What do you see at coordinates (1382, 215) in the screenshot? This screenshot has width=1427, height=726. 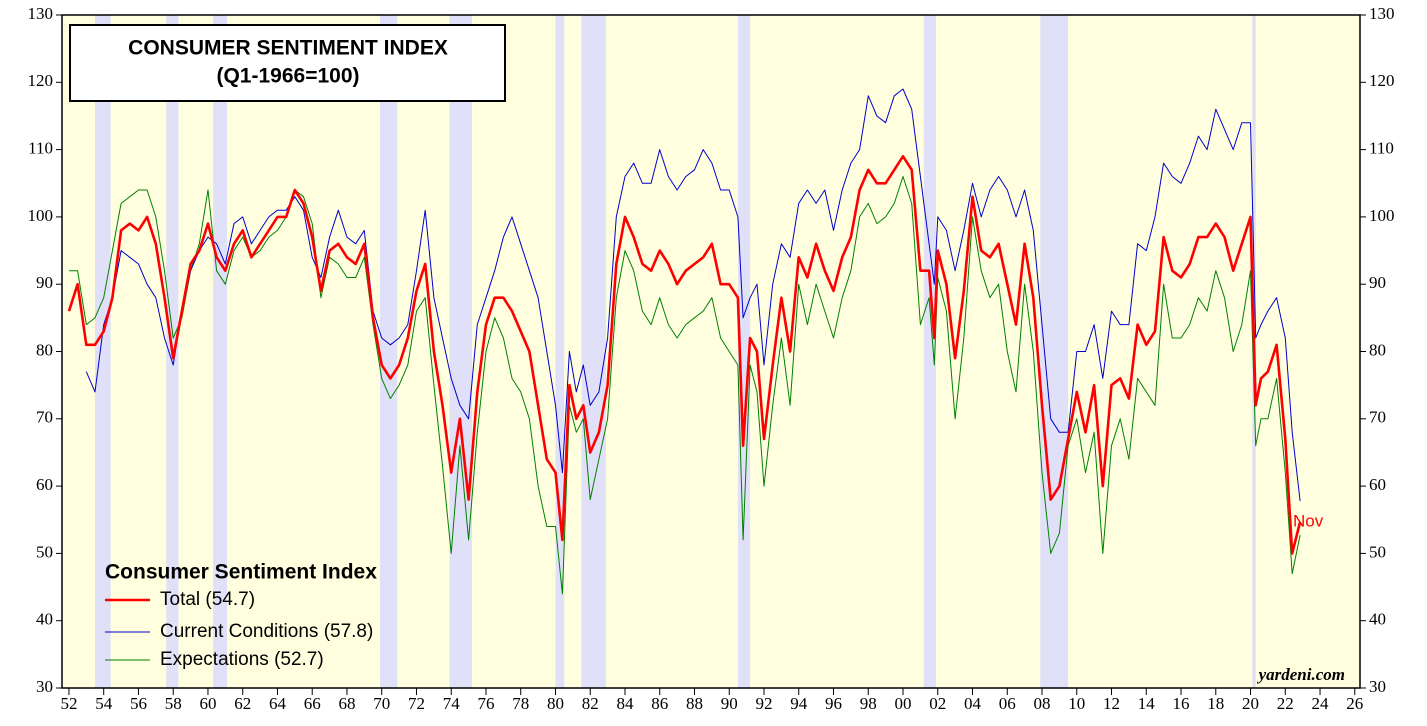 I see `y2-tick-label: 100` at bounding box center [1382, 215].